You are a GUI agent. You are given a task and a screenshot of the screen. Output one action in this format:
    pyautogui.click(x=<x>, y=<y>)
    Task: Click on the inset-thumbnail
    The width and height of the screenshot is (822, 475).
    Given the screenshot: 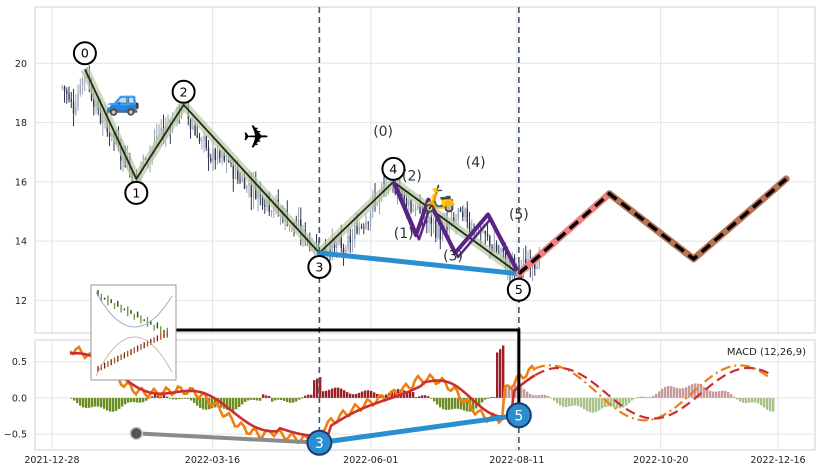 What is the action you would take?
    pyautogui.click(x=133, y=332)
    